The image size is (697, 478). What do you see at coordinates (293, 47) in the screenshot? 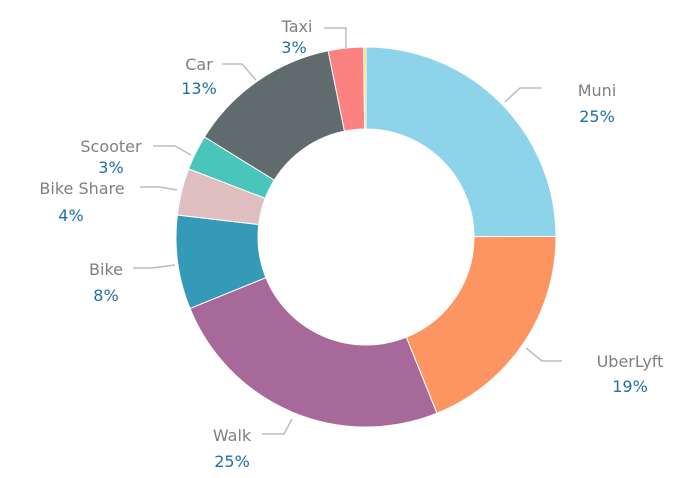
I see `label-taxi-pct: 3%` at bounding box center [293, 47].